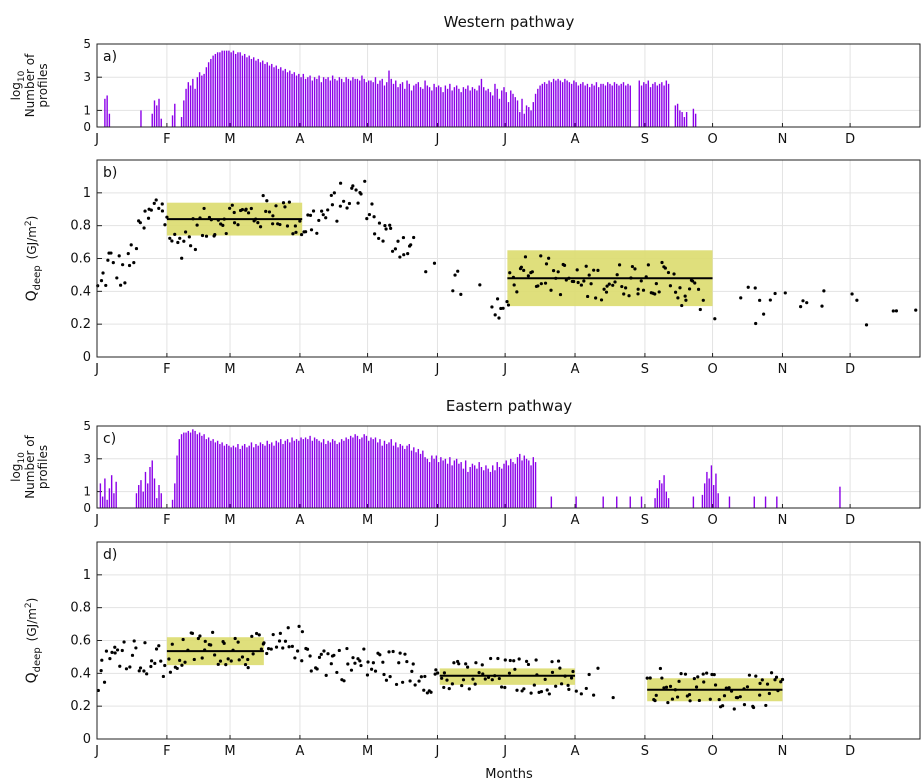  Describe the element at coordinates (299, 139) in the screenshot. I see `x-tick-label: A` at that location.